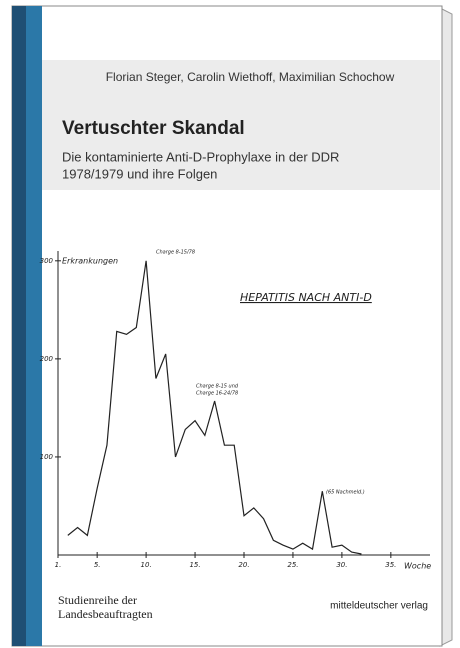 The height and width of the screenshot is (648, 460). What do you see at coordinates (345, 493) in the screenshot?
I see `annotation: (65 Nachmeld.)` at bounding box center [345, 493].